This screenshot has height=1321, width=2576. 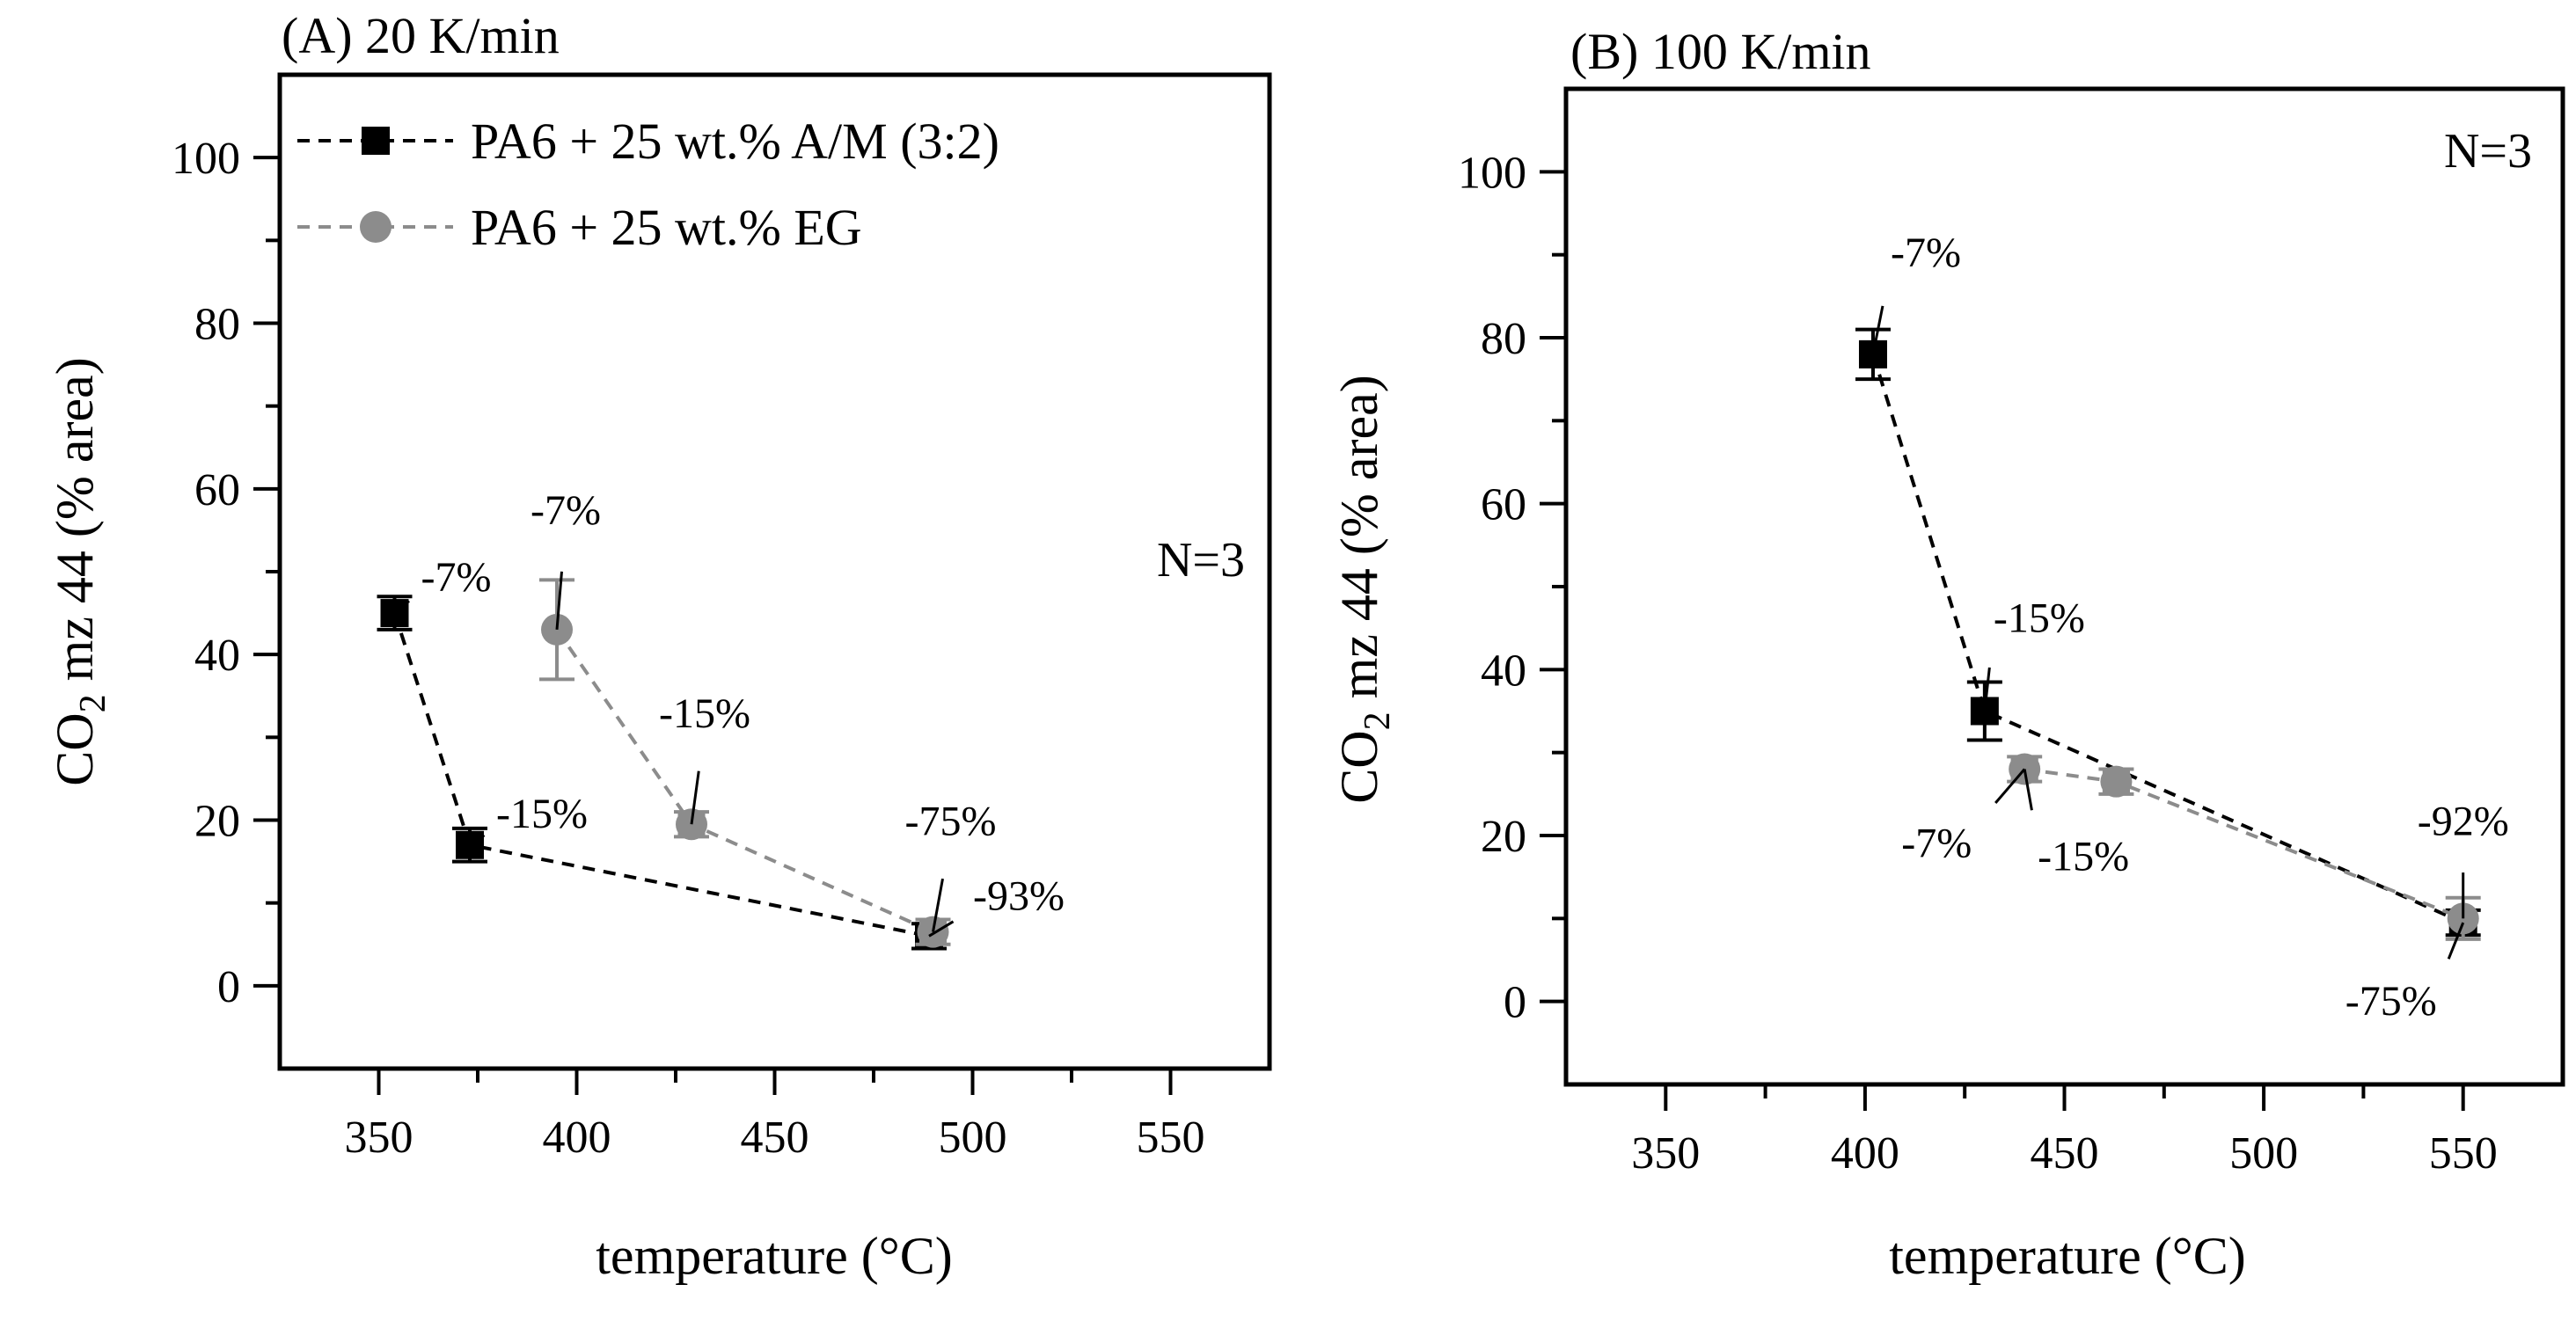 I want to click on panel-a-series-line-eg, so click(x=744, y=781).